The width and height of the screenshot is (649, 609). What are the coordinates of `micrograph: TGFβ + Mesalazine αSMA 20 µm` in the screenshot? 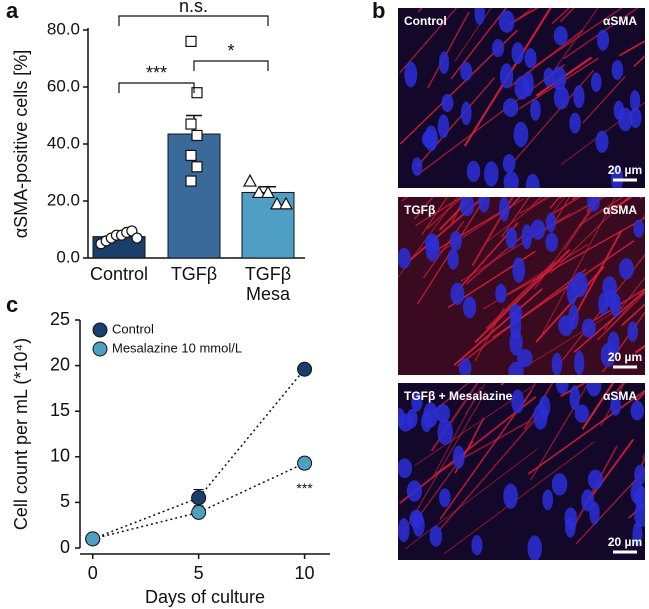 It's located at (521, 471).